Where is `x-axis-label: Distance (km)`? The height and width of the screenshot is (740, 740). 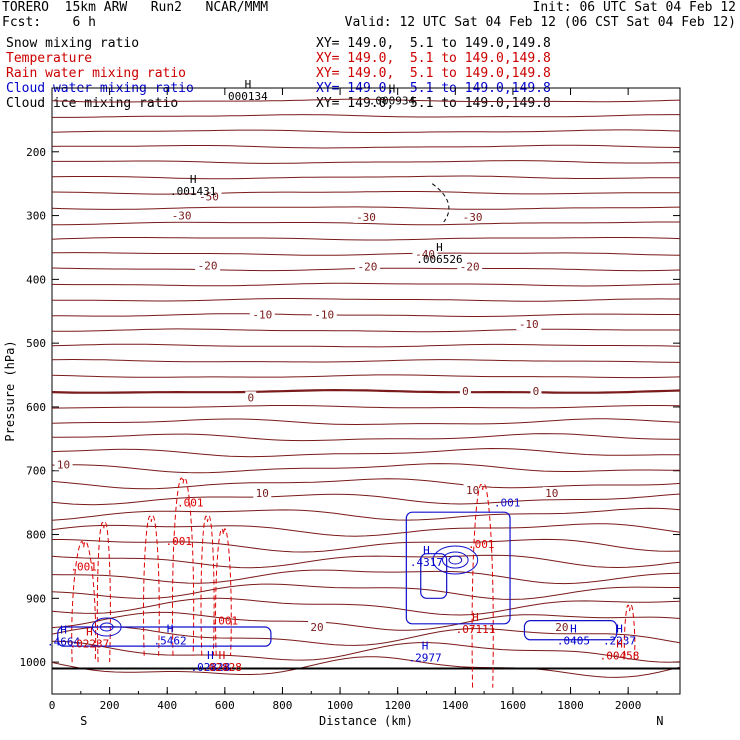 x-axis-label: Distance (km) is located at coordinates (366, 721).